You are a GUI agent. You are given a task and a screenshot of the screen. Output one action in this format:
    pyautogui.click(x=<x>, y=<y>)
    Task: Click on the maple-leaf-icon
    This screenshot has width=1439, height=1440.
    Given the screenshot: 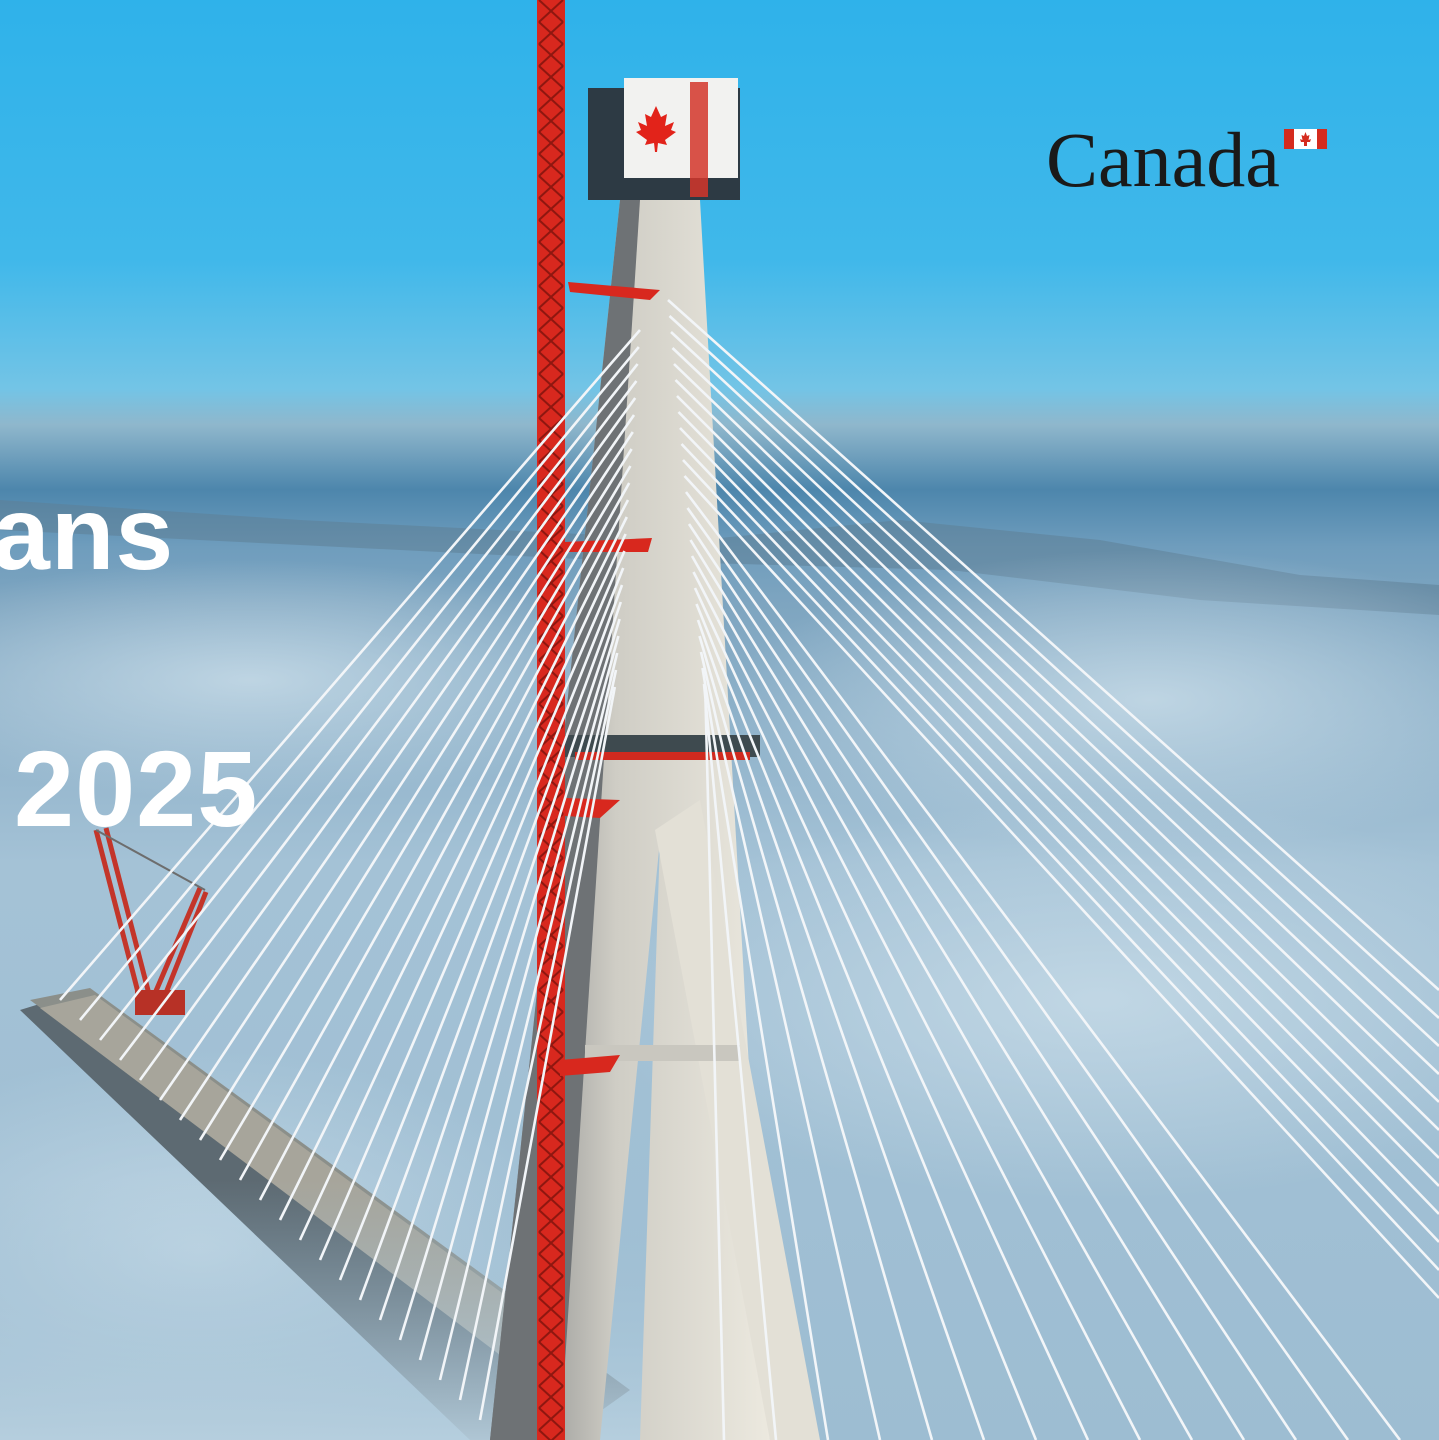 What is the action you would take?
    pyautogui.click(x=656, y=129)
    